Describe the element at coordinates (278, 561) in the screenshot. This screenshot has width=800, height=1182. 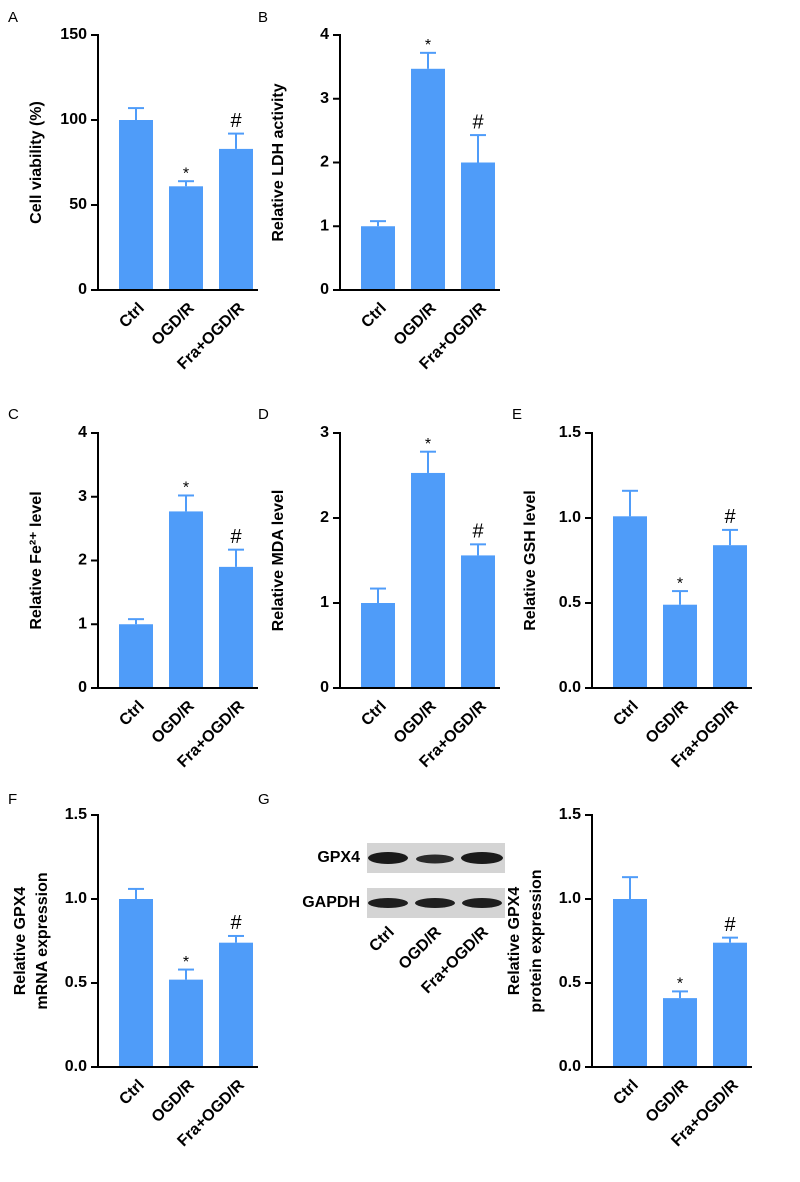
I see `y-axis-label: Relative MDA level` at that location.